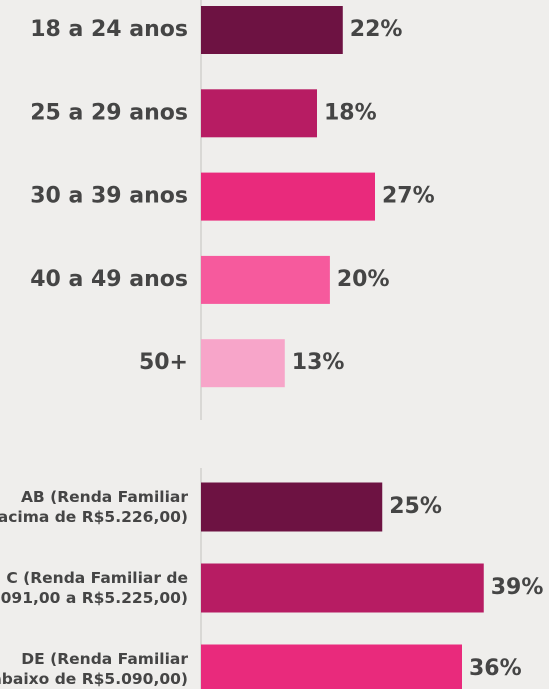  Describe the element at coordinates (94, 669) in the screenshot. I see `category-label: DE (Renda Familiar abaixo de R$5.090,00)` at that location.